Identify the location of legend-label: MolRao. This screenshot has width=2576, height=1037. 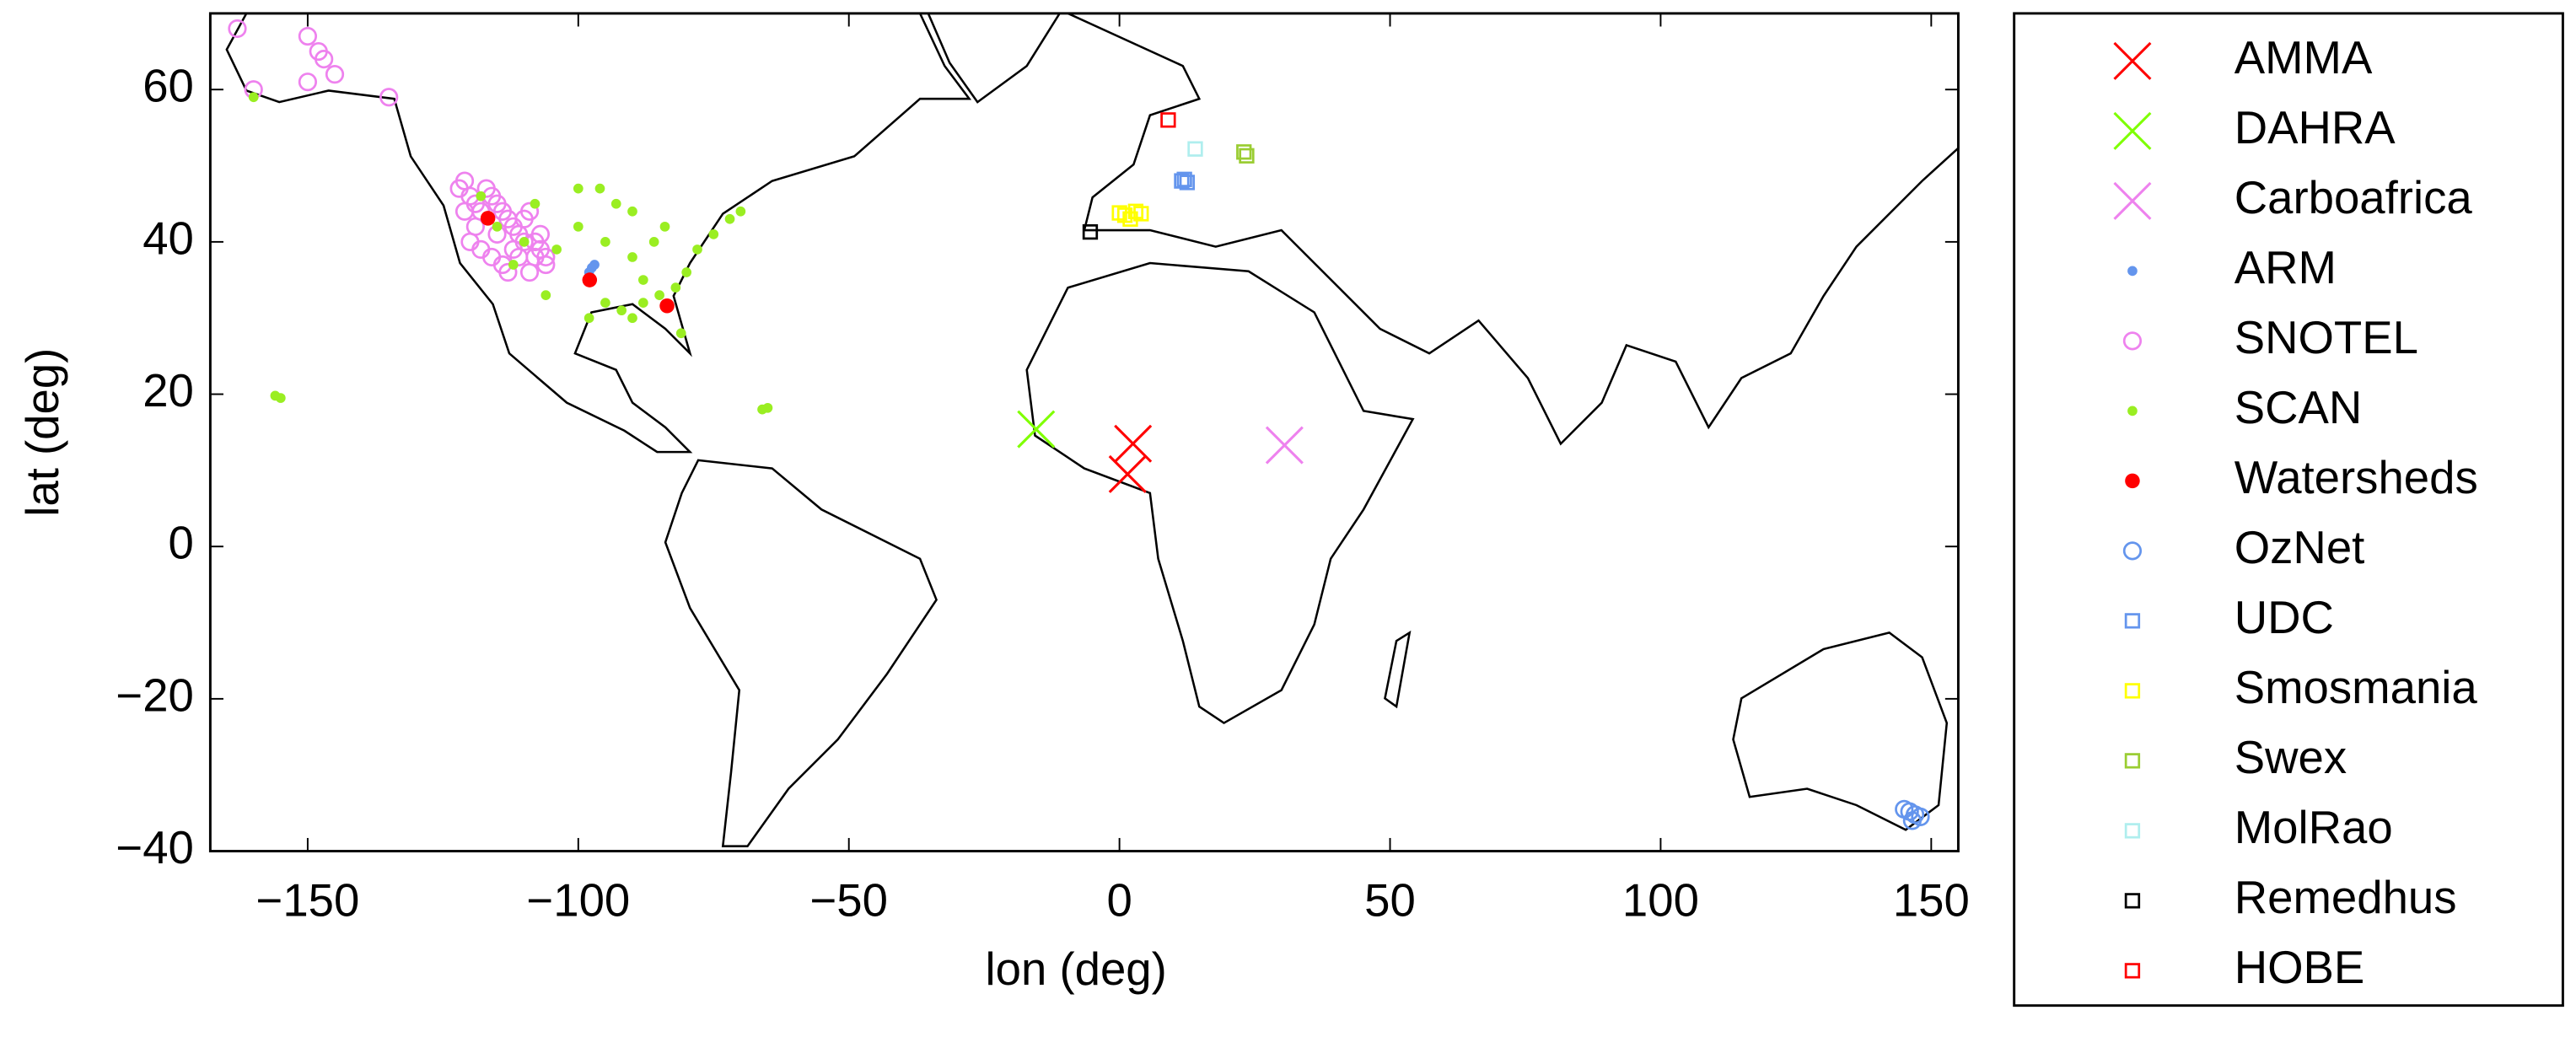
(2314, 827).